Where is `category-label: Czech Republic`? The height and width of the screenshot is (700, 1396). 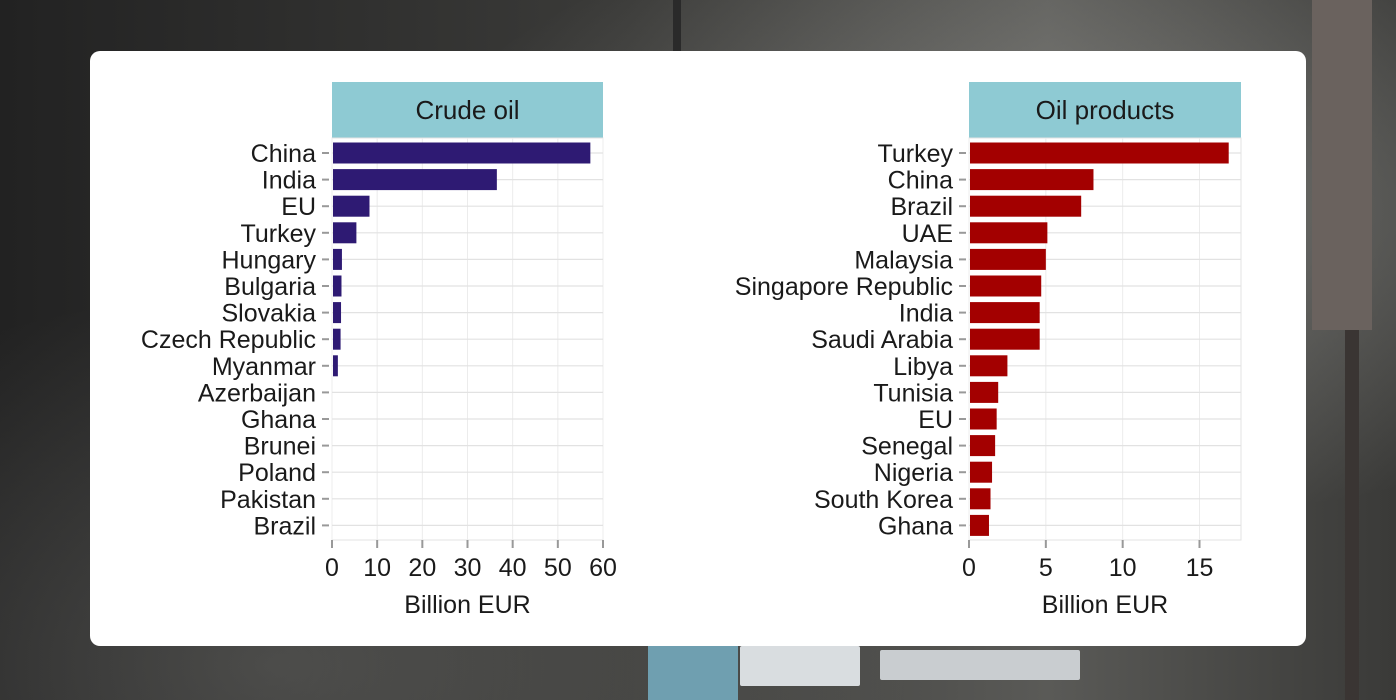
category-label: Czech Republic is located at coordinates (228, 340).